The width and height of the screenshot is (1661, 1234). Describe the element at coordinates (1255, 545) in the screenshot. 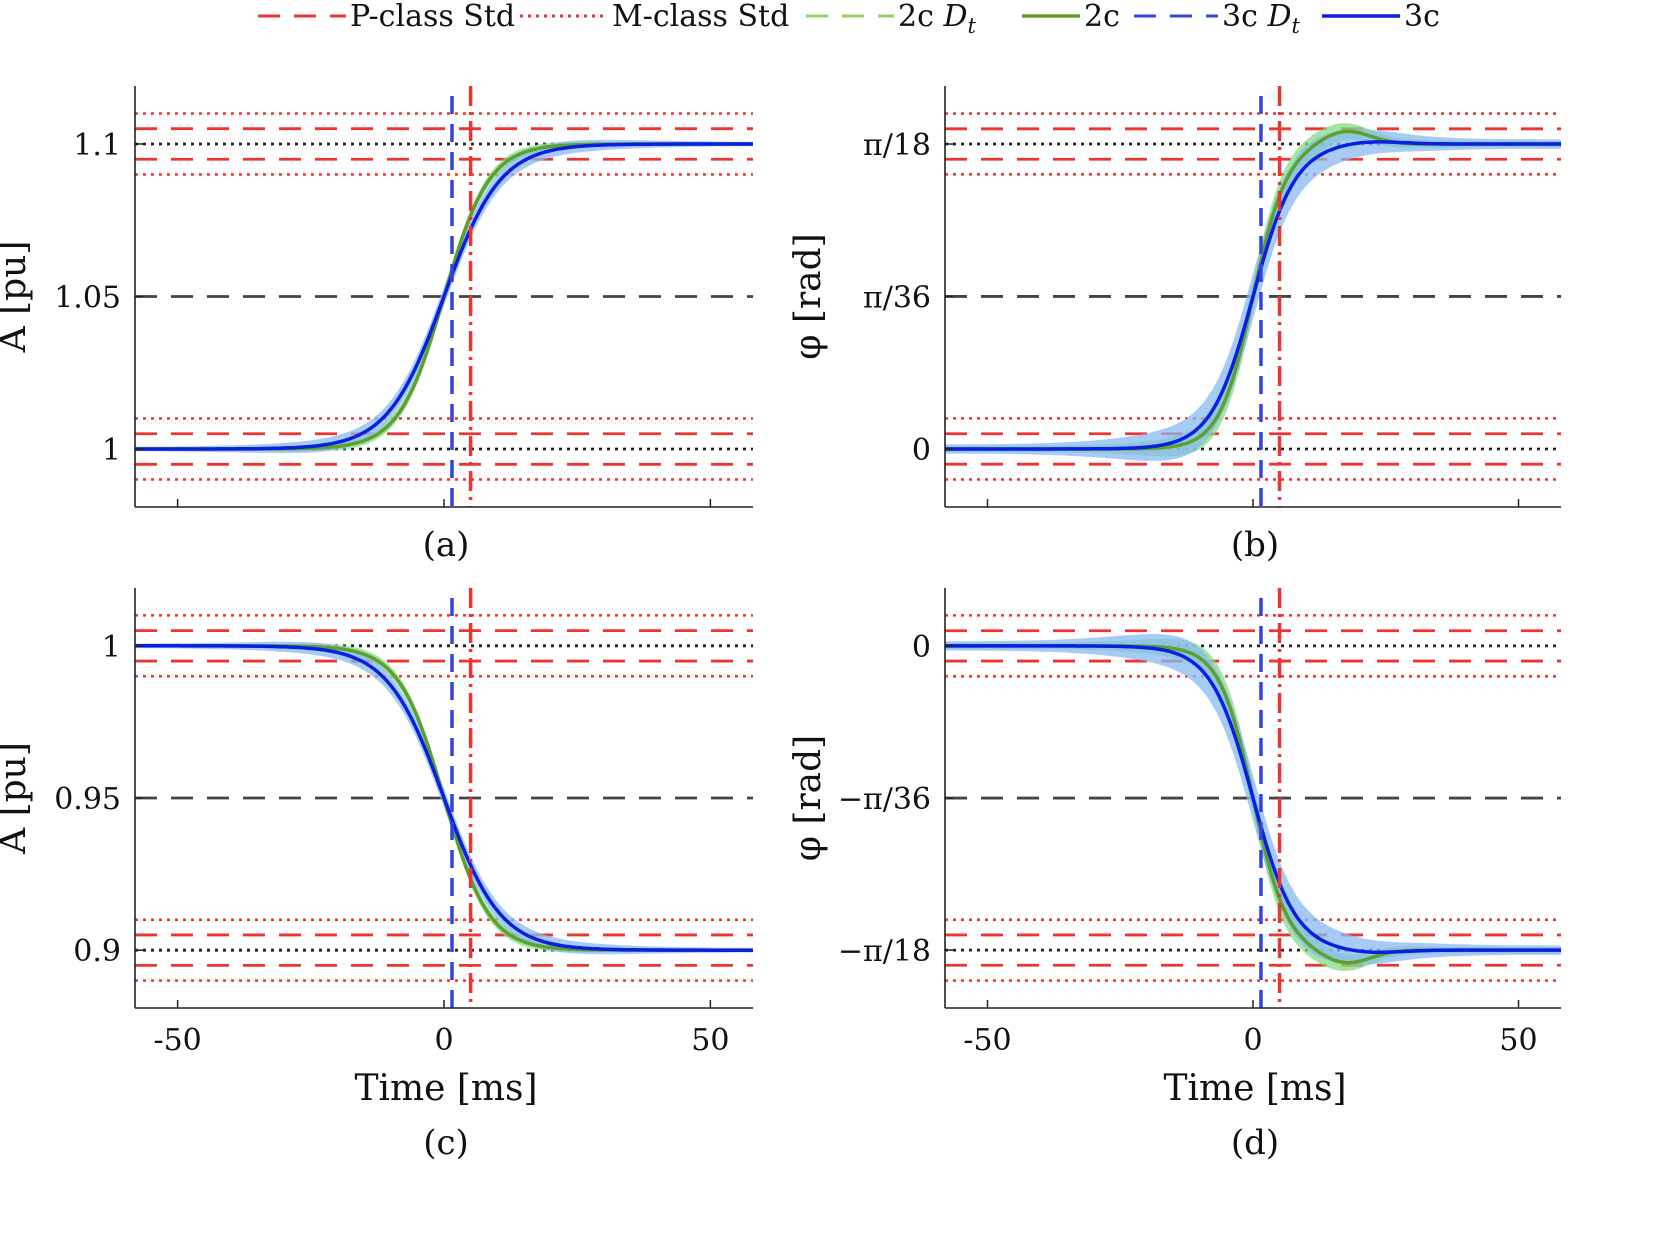

I see `panel-sublabel: (b)` at that location.